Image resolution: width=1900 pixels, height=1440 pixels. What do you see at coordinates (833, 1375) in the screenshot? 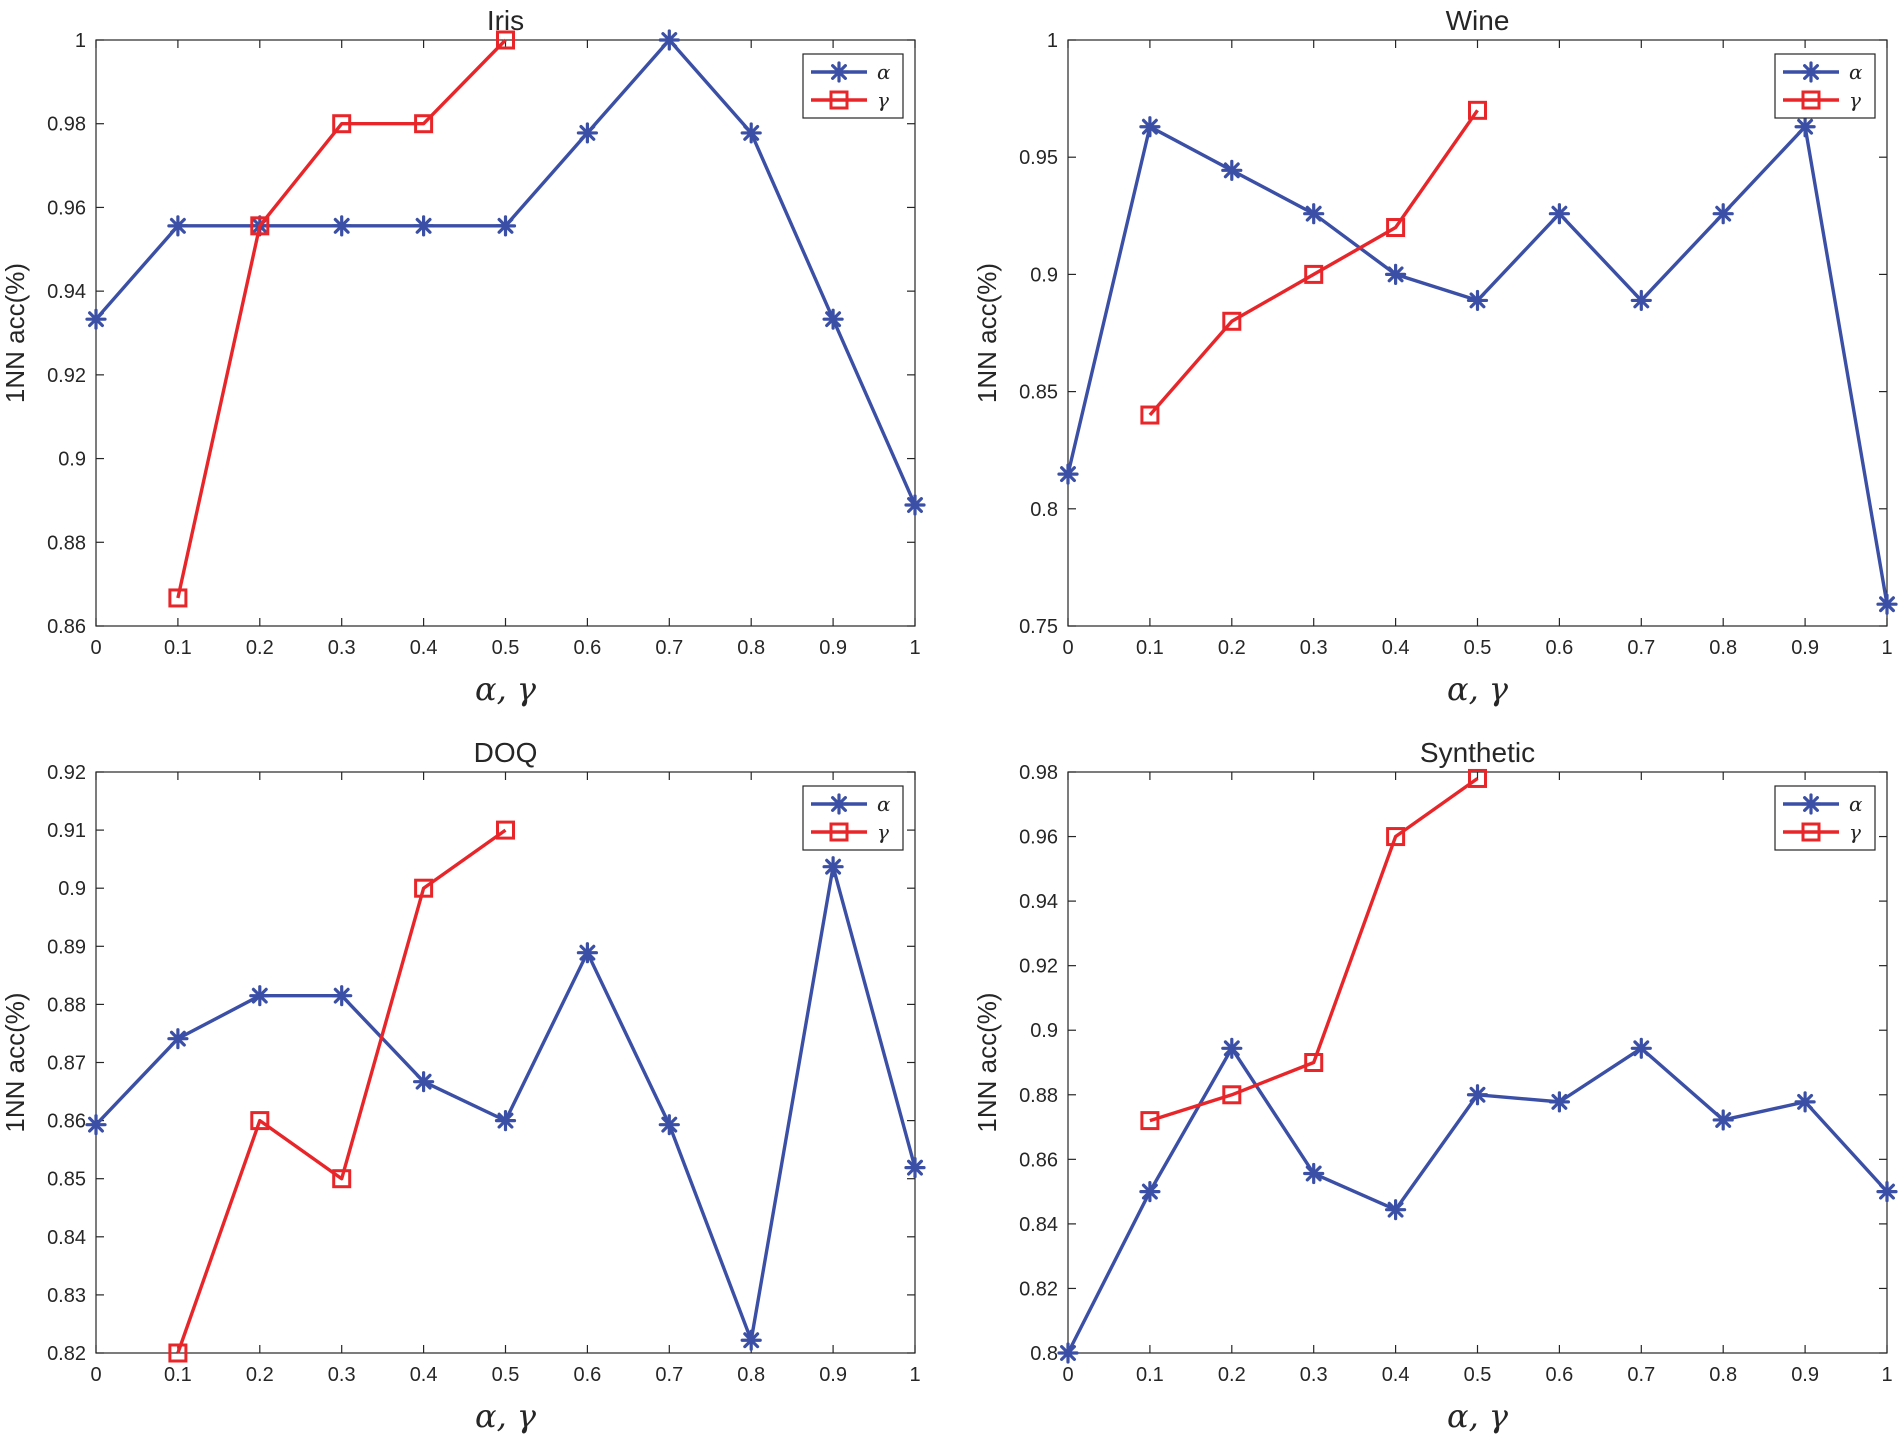
I see `x-tick-label: 0.9` at bounding box center [833, 1375].